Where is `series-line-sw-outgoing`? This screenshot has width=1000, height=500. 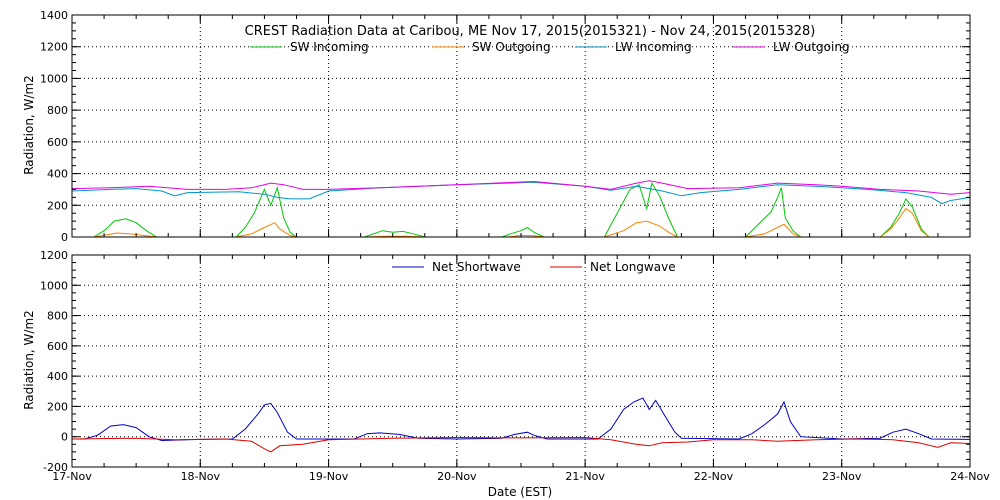
series-line-sw-outgoing is located at coordinates (511, 222).